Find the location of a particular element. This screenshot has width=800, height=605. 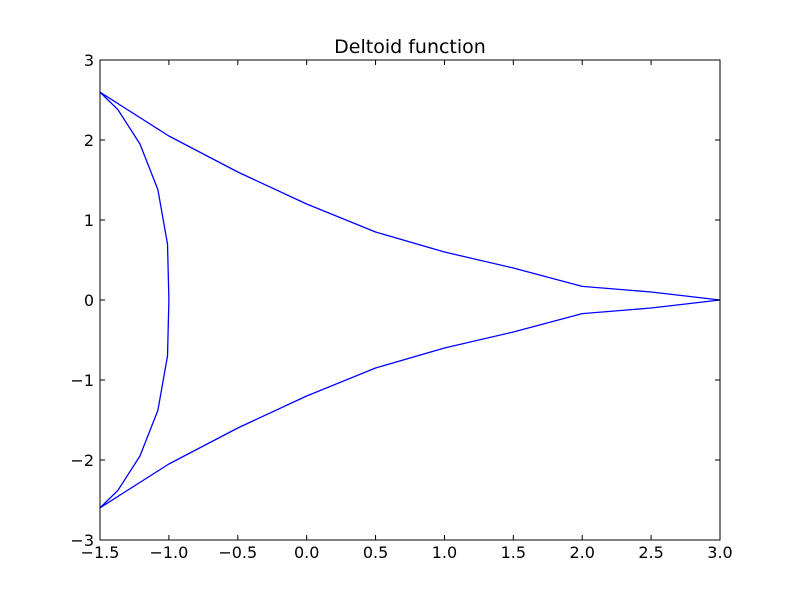

y-tick-label: 1 is located at coordinates (89, 220).